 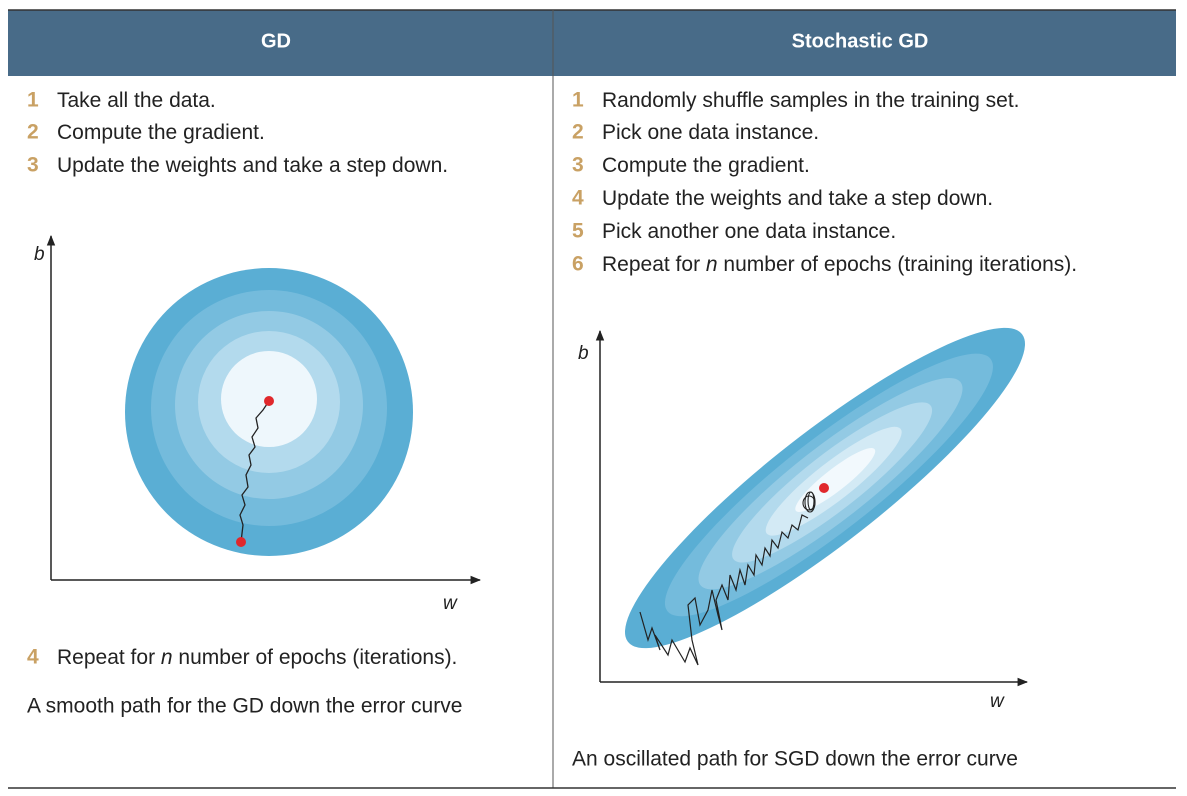 I want to click on step-text: Pick one data instance., so click(x=710, y=132).